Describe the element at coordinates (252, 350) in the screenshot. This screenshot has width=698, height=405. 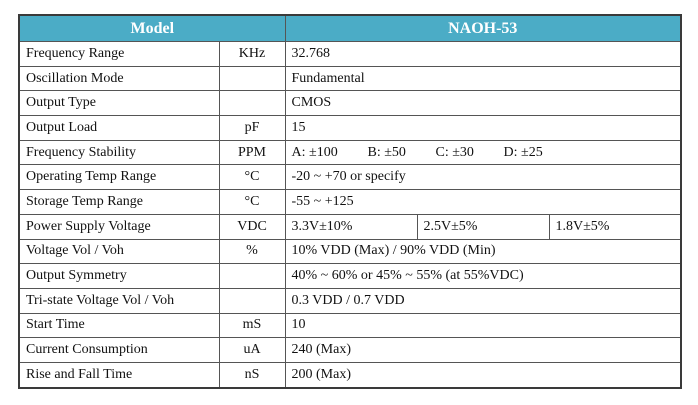
I see `unit-cell: uA` at that location.